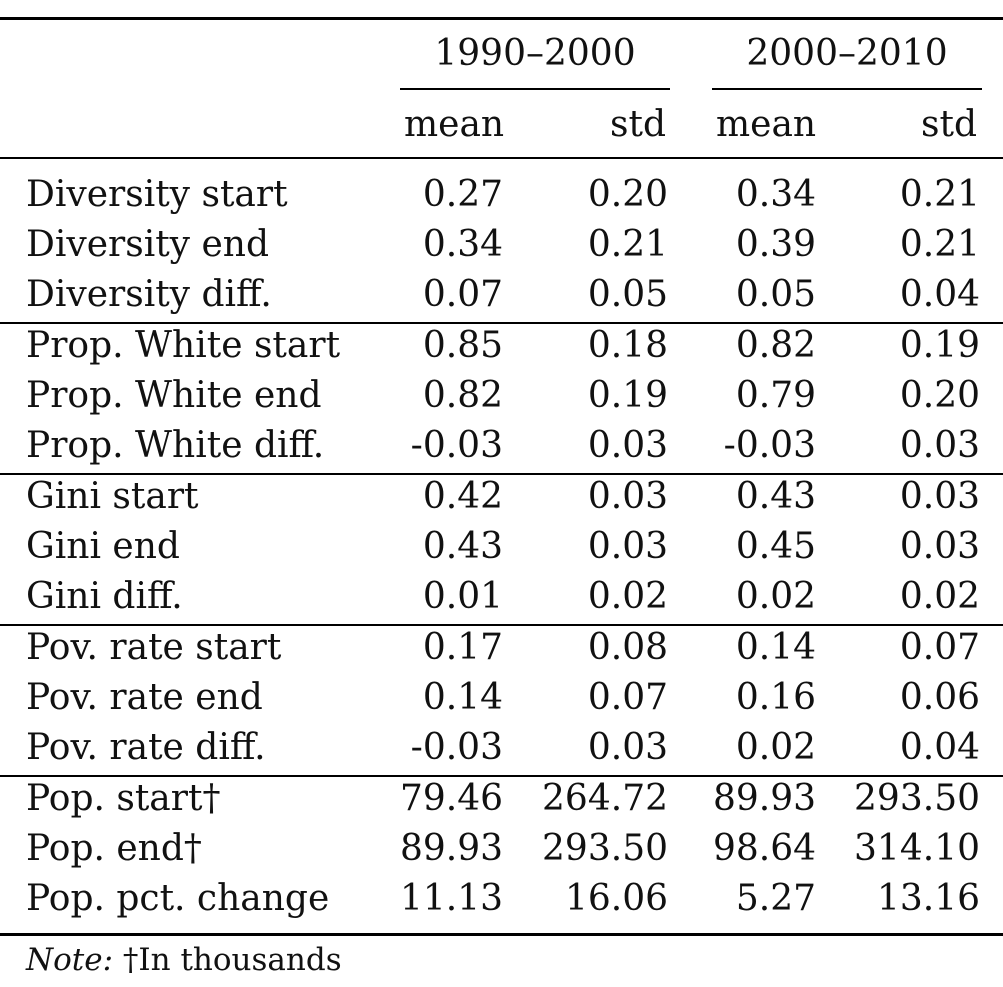 This screenshot has width=1003, height=987. I want to click on top-rule, so click(501, 18).